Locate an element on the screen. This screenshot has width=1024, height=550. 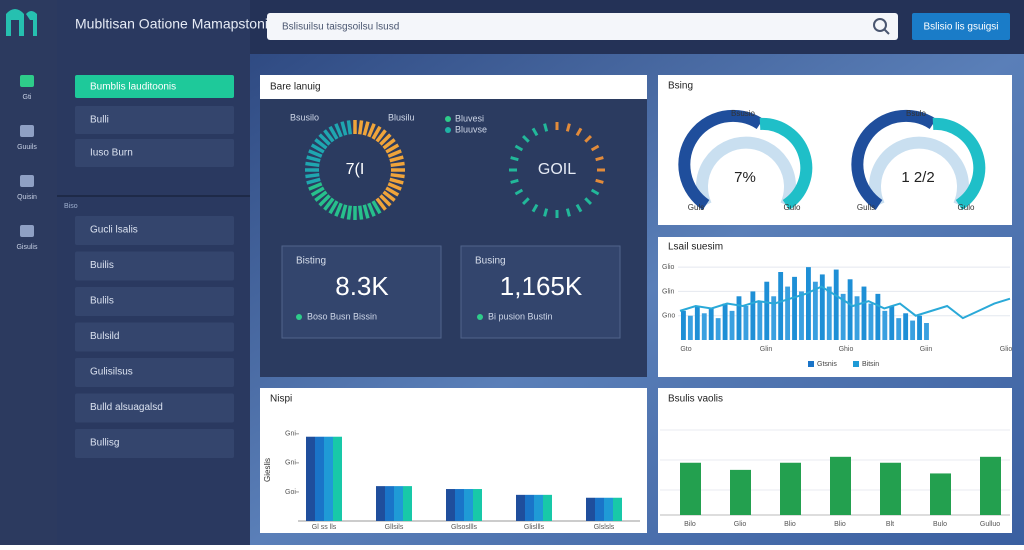
kpi-value: 8.3K is located at coordinates (362, 286).